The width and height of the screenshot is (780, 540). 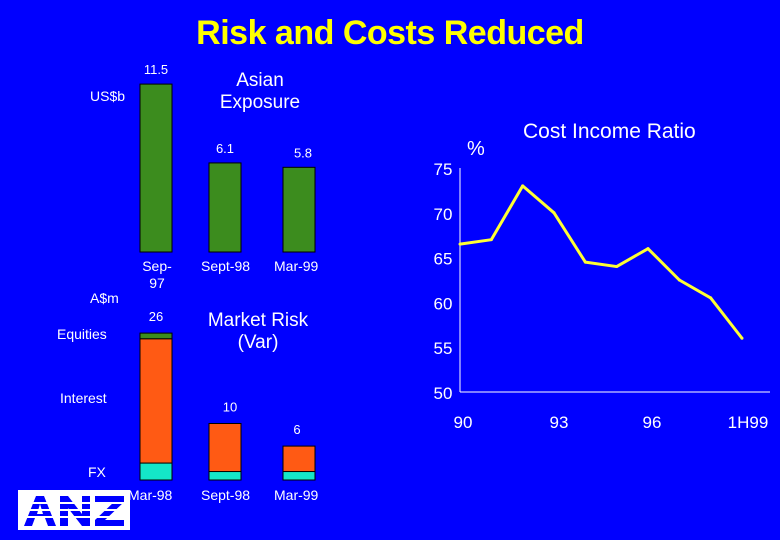 What do you see at coordinates (156, 471) in the screenshot?
I see `market-risk-bar-1-fx` at bounding box center [156, 471].